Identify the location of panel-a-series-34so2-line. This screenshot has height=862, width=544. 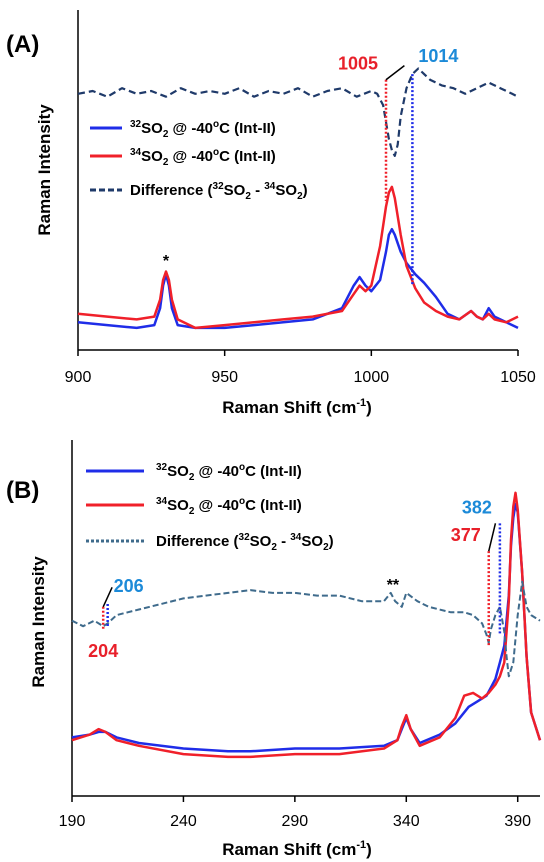
(298, 257).